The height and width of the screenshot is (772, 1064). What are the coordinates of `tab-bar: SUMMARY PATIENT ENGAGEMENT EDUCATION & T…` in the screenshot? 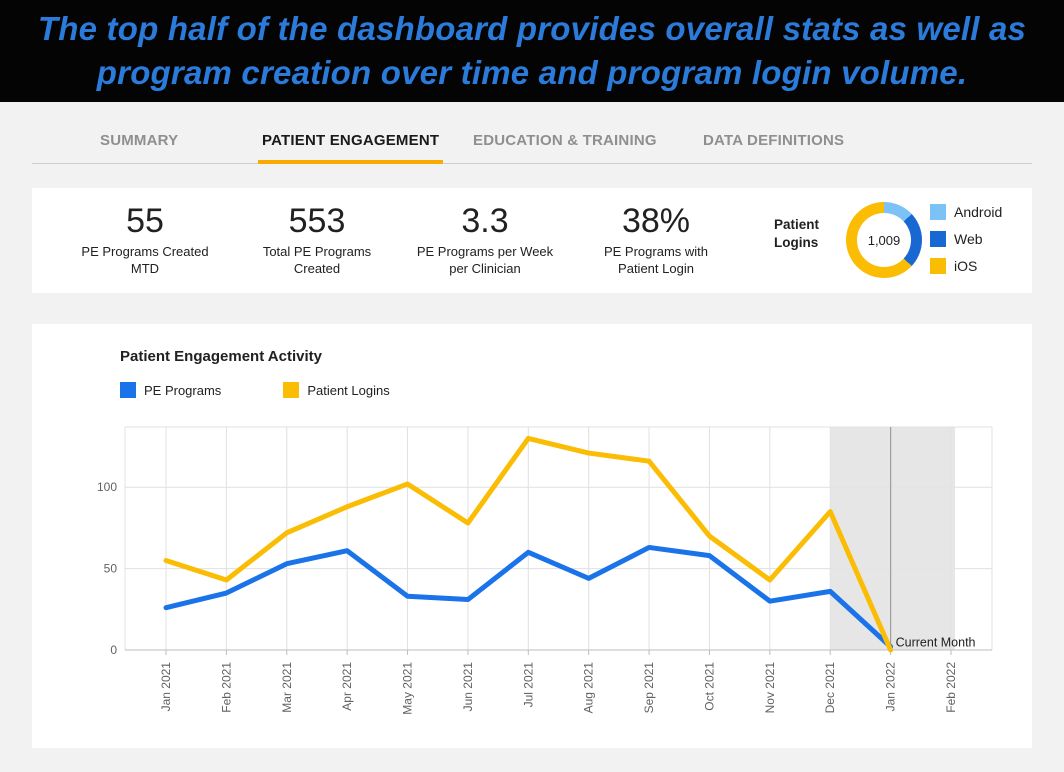 It's located at (532, 133).